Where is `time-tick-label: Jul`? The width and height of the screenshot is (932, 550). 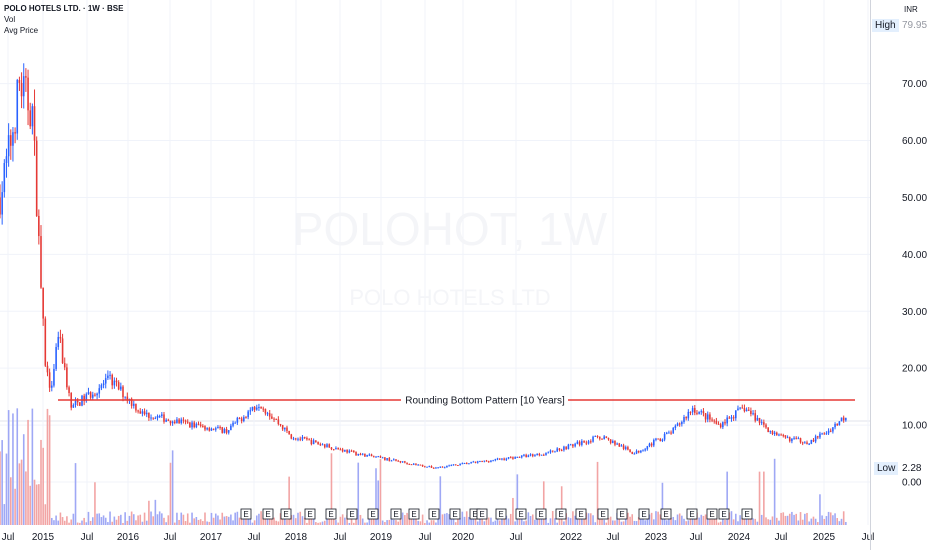 time-tick-label: Jul is located at coordinates (8, 537).